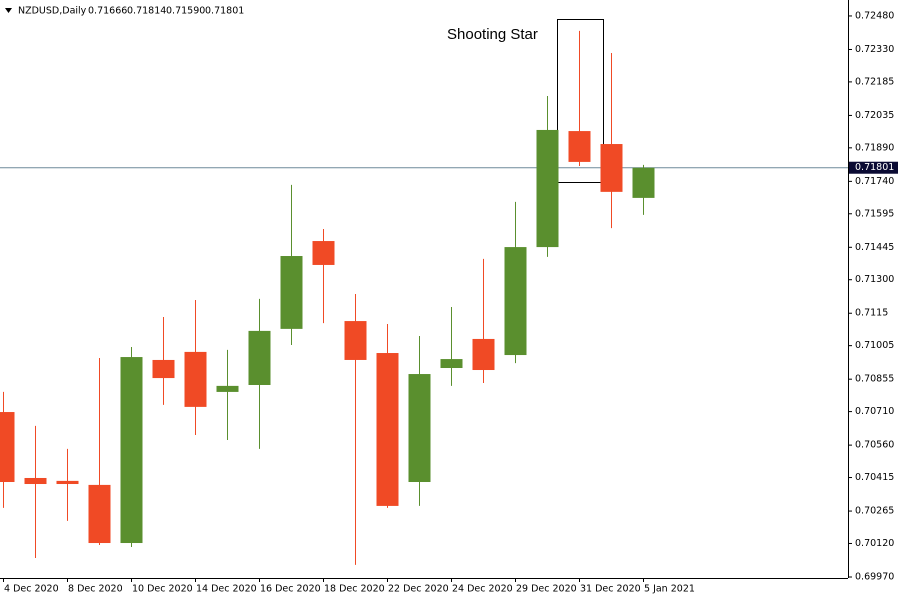 This screenshot has width=900, height=600. What do you see at coordinates (31, 589) in the screenshot?
I see `x-tick-label: 4 Dec 2020` at bounding box center [31, 589].